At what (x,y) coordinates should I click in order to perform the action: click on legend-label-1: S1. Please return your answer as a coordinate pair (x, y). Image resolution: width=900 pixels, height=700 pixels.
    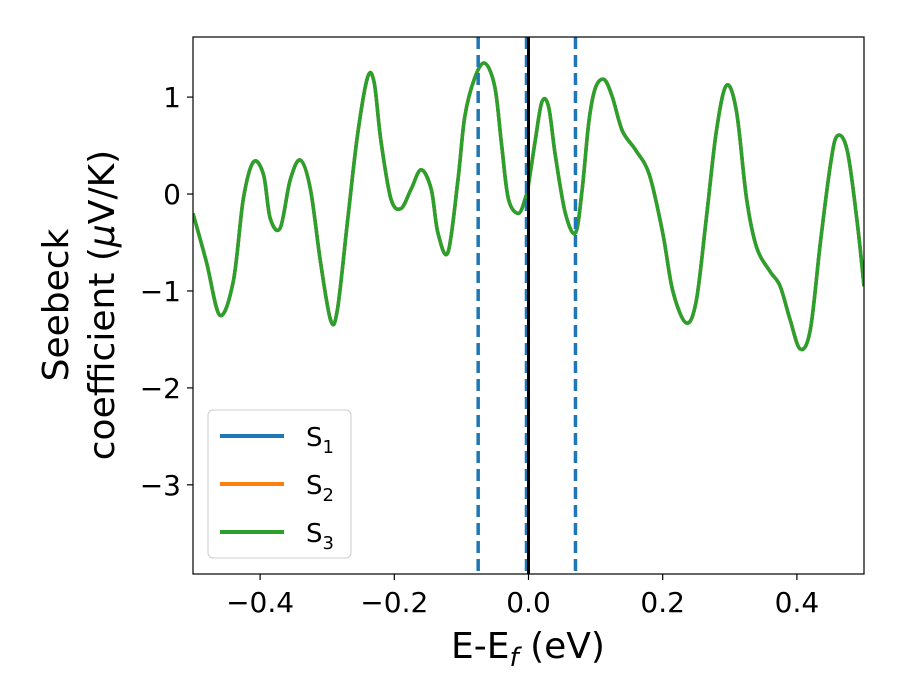
    Looking at the image, I should click on (320, 440).